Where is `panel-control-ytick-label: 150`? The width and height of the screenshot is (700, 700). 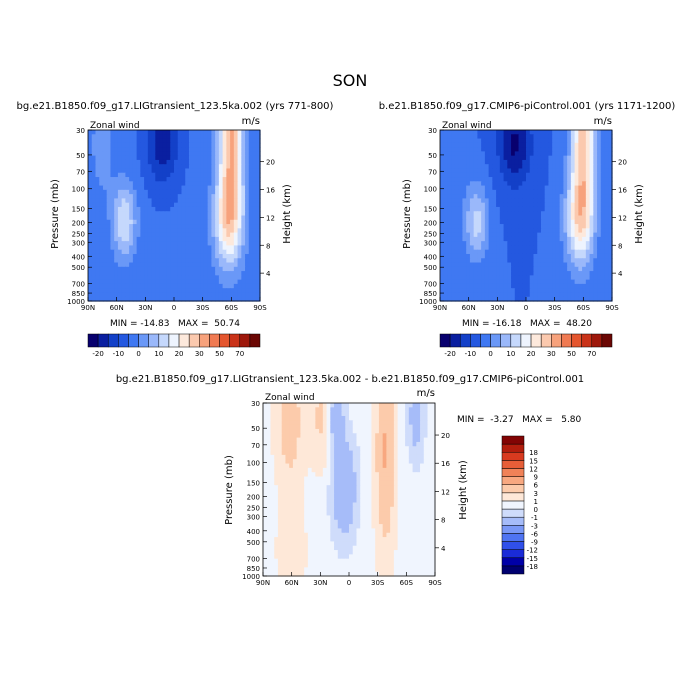
panel-control-ytick-label: 150 is located at coordinates (430, 209).